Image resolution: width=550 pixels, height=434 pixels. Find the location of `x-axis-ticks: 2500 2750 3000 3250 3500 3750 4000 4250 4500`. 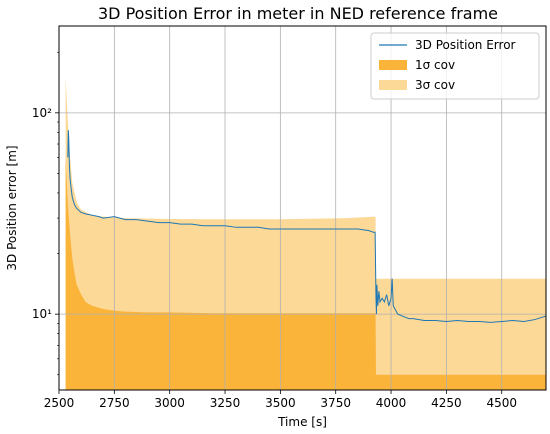

x-axis-ticks: 2500 2750 3000 3250 3500 3750 4000 4250 4500 is located at coordinates (280, 400).